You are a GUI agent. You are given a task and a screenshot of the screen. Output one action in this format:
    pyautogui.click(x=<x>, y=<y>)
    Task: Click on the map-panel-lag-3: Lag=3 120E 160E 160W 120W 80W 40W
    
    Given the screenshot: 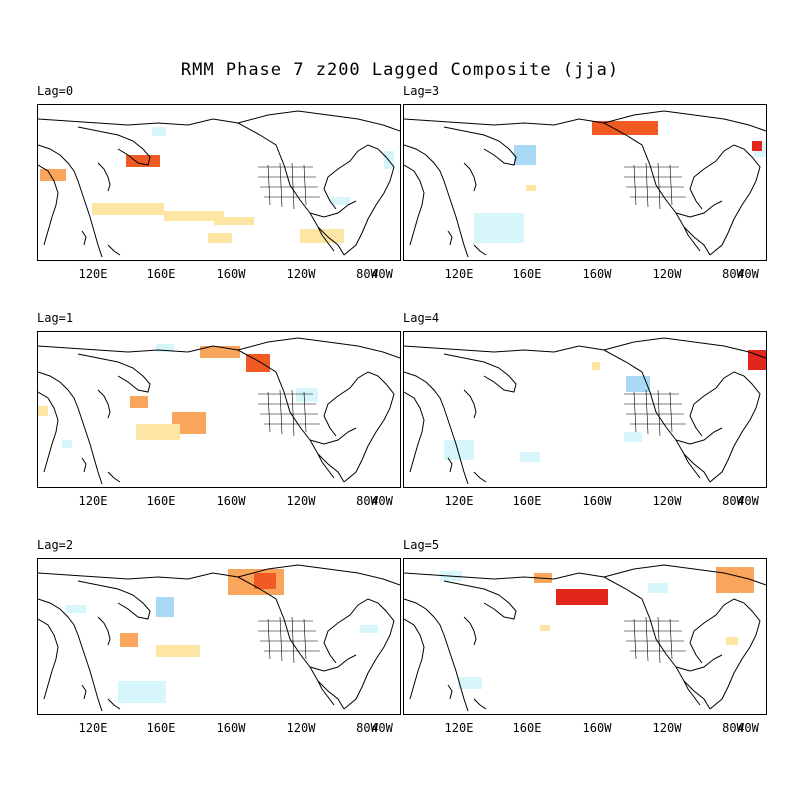 What is the action you would take?
    pyautogui.click(x=585, y=182)
    